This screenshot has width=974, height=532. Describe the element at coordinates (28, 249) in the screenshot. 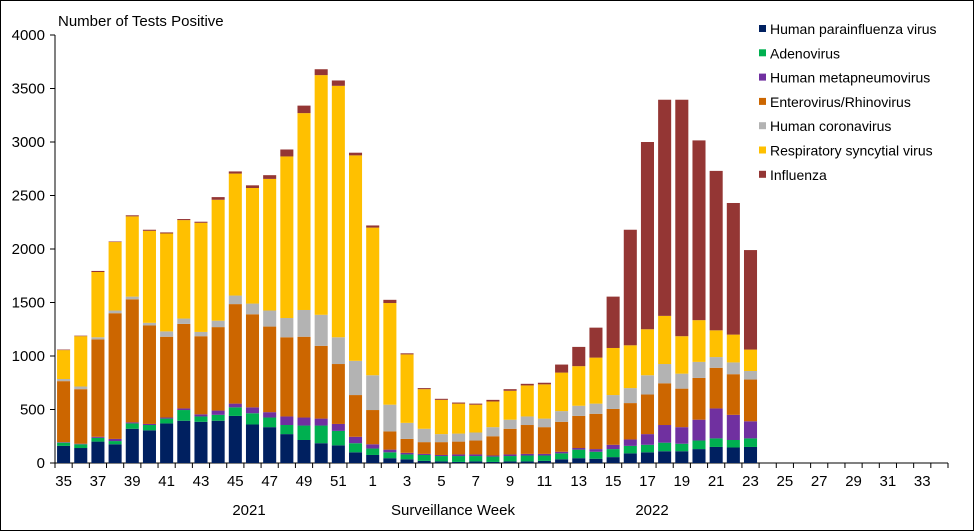

I see `y-tick-label: 2000` at that location.